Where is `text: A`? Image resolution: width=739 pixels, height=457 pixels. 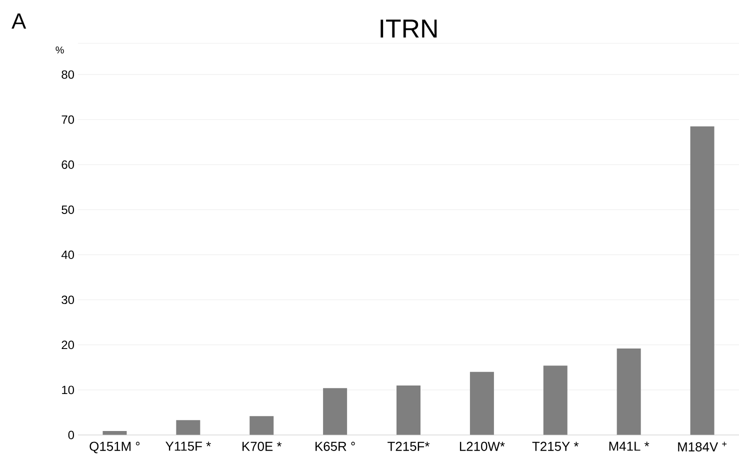 text: A is located at coordinates (19, 21).